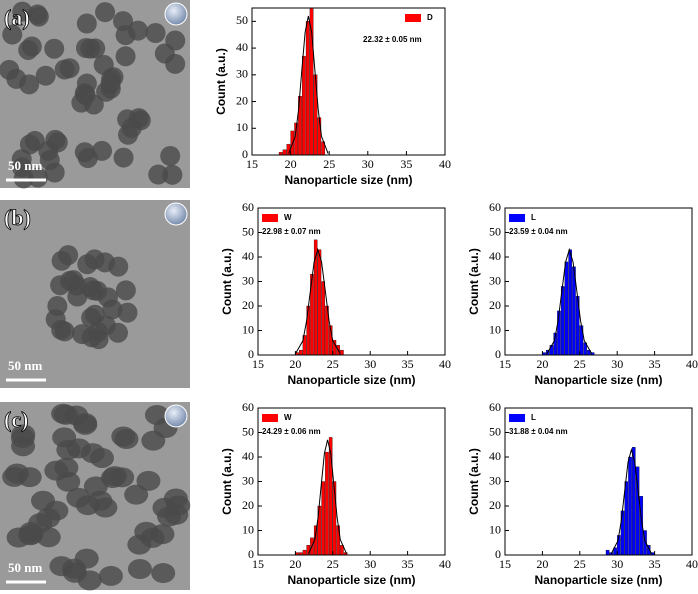  I want to click on panel-label: (b), so click(17, 217).